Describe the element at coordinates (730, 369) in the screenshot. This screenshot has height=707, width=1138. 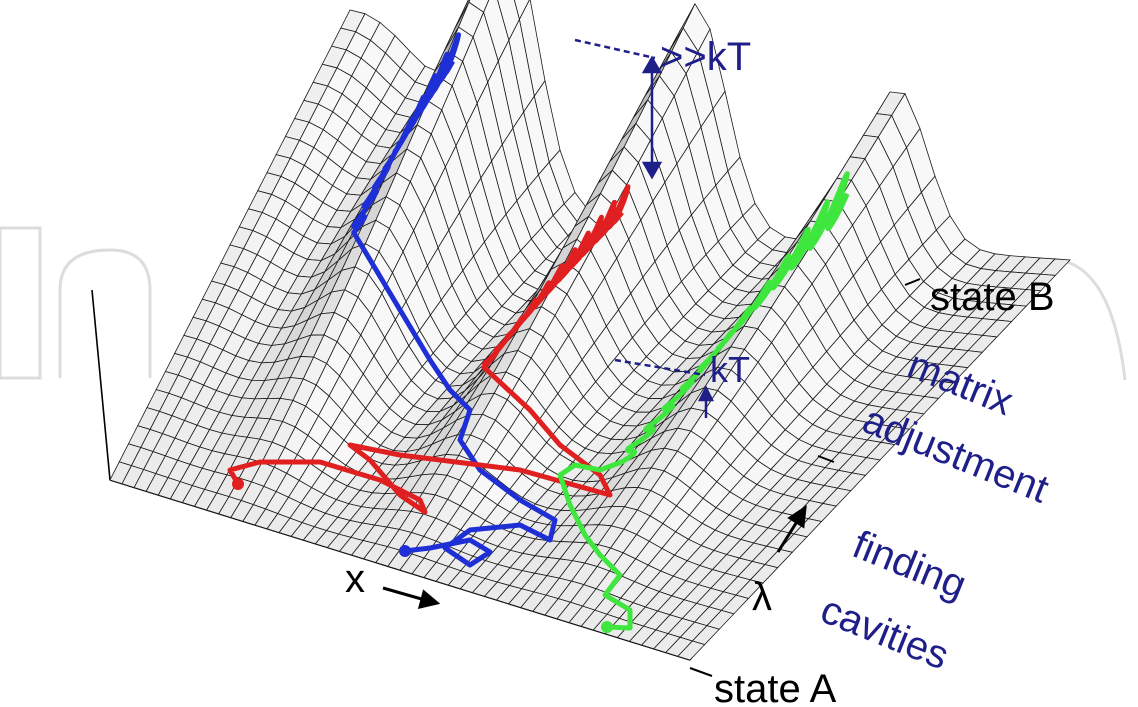
I see `barrier-low-label: kT` at that location.